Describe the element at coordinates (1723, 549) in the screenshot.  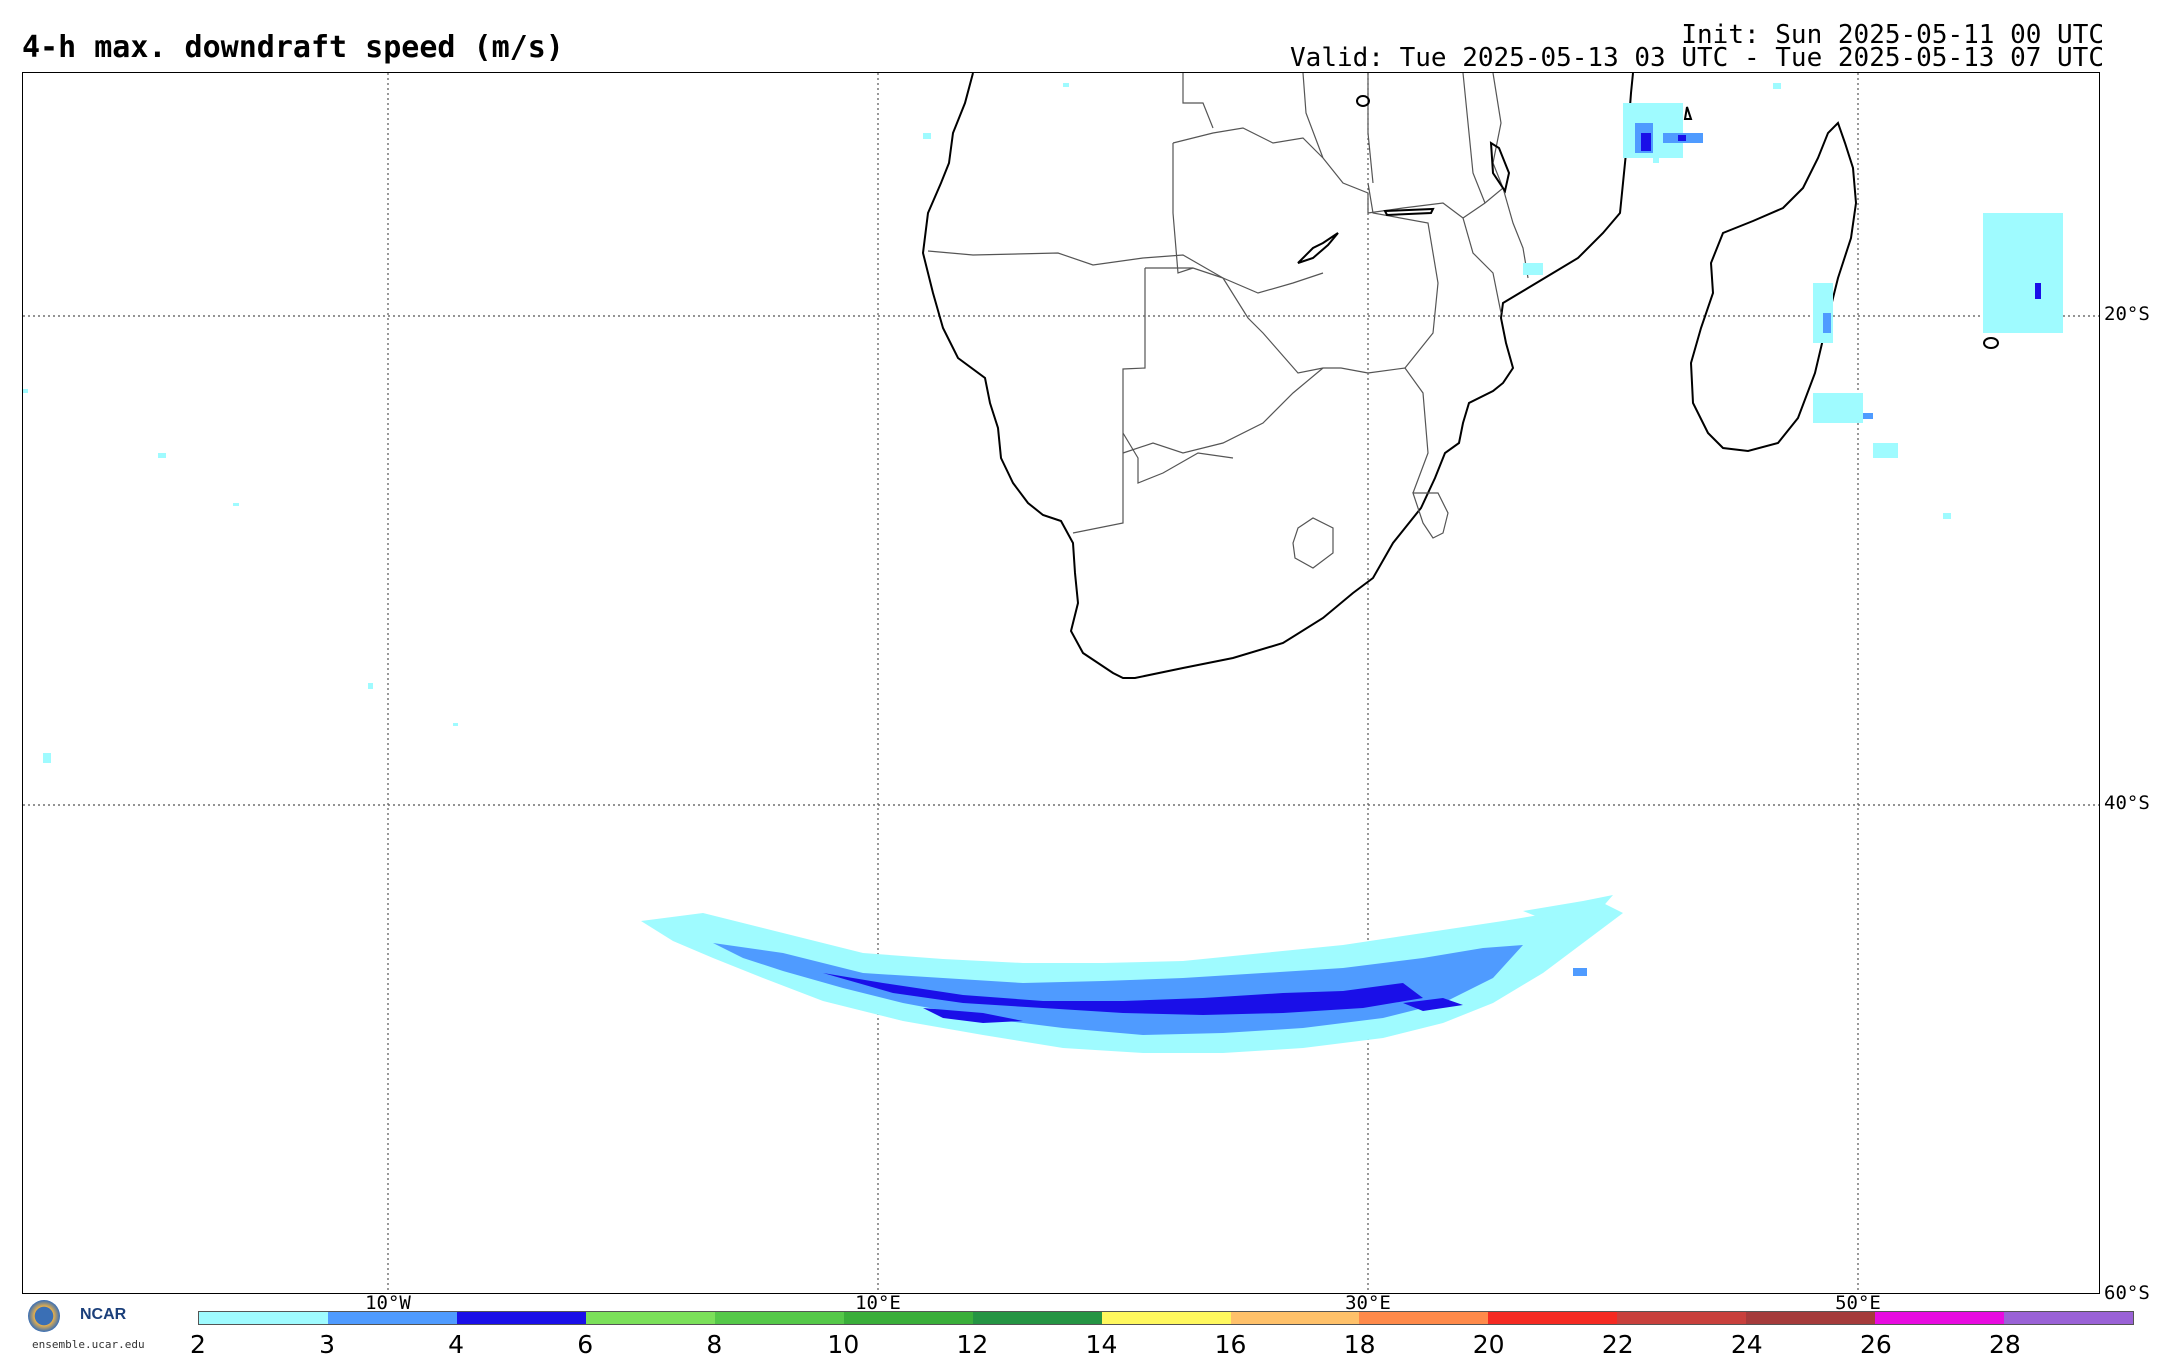
I see `scattered-cells-mid` at that location.